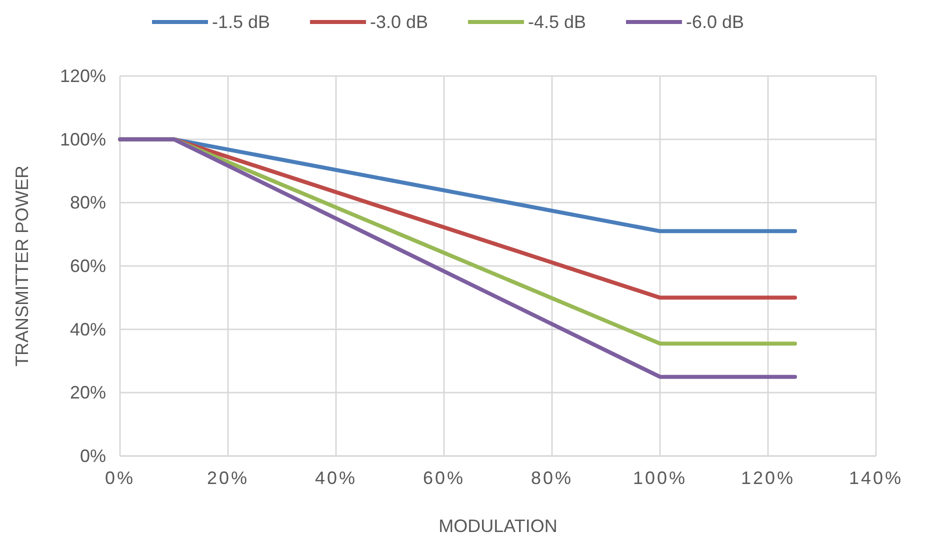 The width and height of the screenshot is (926, 536). Describe the element at coordinates (83, 139) in the screenshot. I see `y-tick-label: 100%` at that location.